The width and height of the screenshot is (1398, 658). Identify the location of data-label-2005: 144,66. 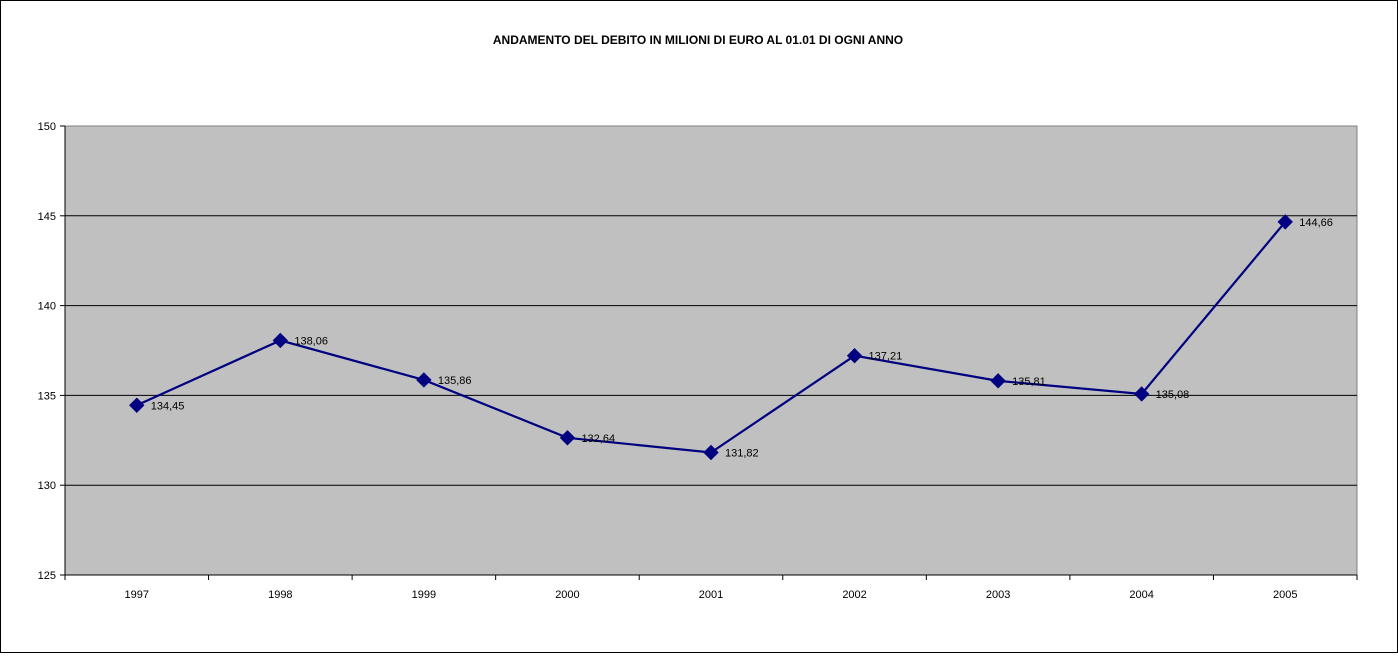
(1316, 223).